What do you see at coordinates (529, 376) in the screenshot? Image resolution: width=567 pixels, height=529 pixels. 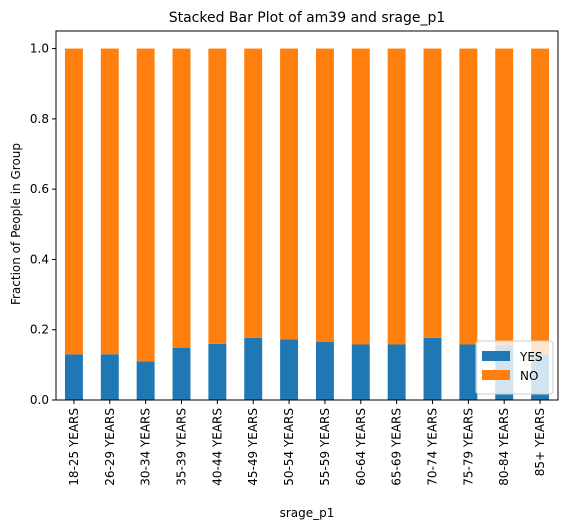 I see `legend-label-no: NO` at bounding box center [529, 376].